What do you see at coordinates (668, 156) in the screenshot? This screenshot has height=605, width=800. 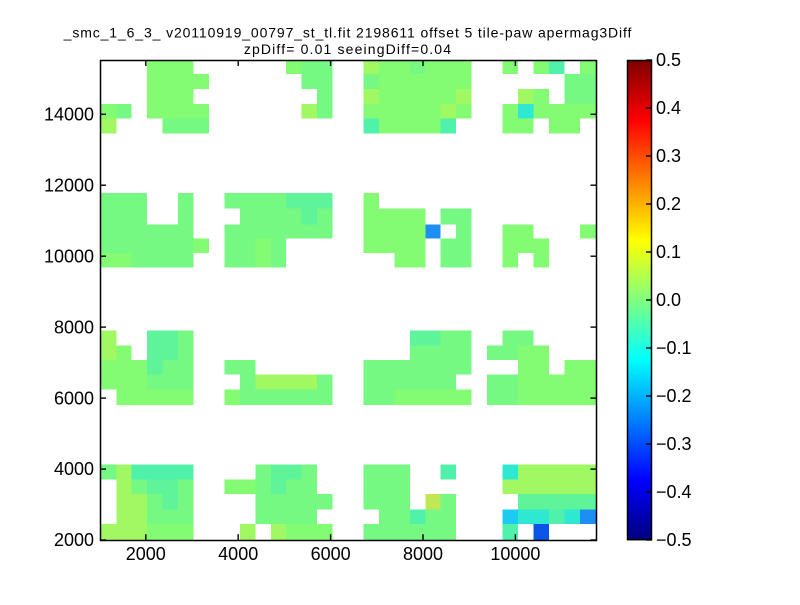 I see `svg-text: 0.3` at bounding box center [668, 156].